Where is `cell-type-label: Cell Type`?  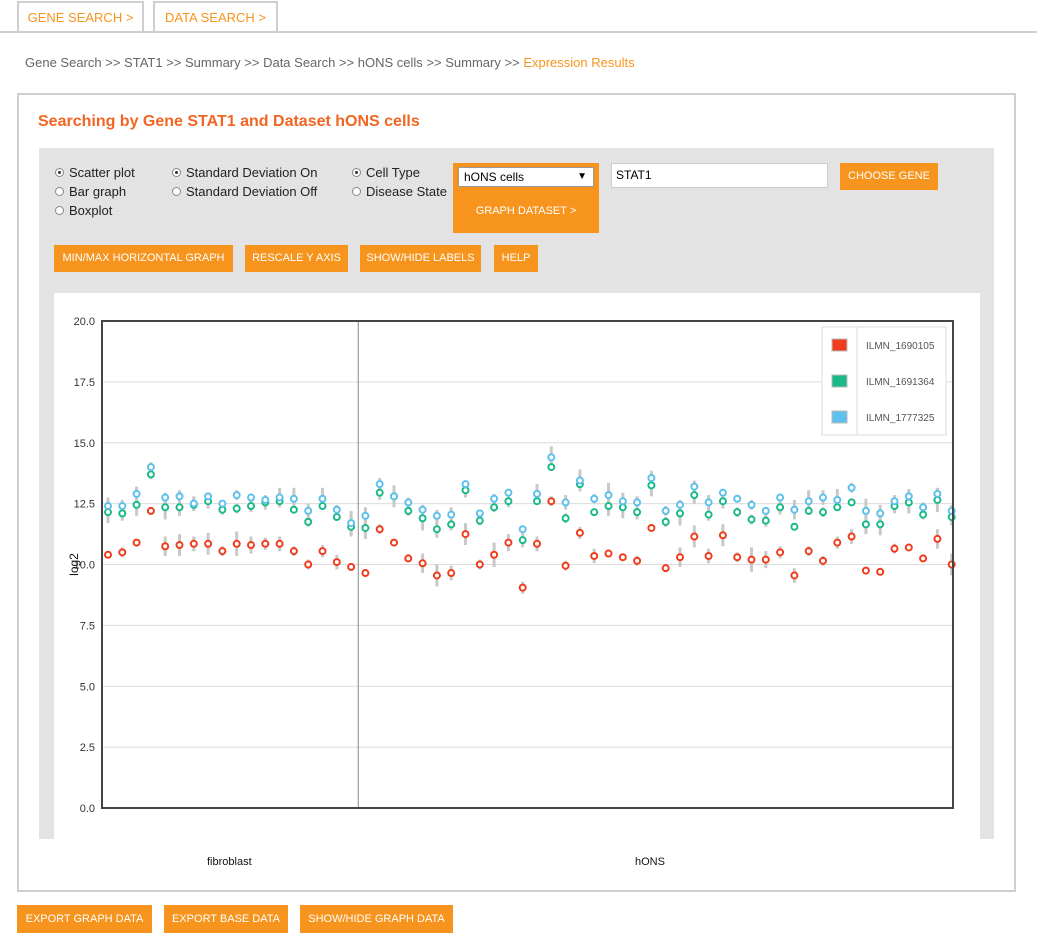 cell-type-label: Cell Type is located at coordinates (393, 172).